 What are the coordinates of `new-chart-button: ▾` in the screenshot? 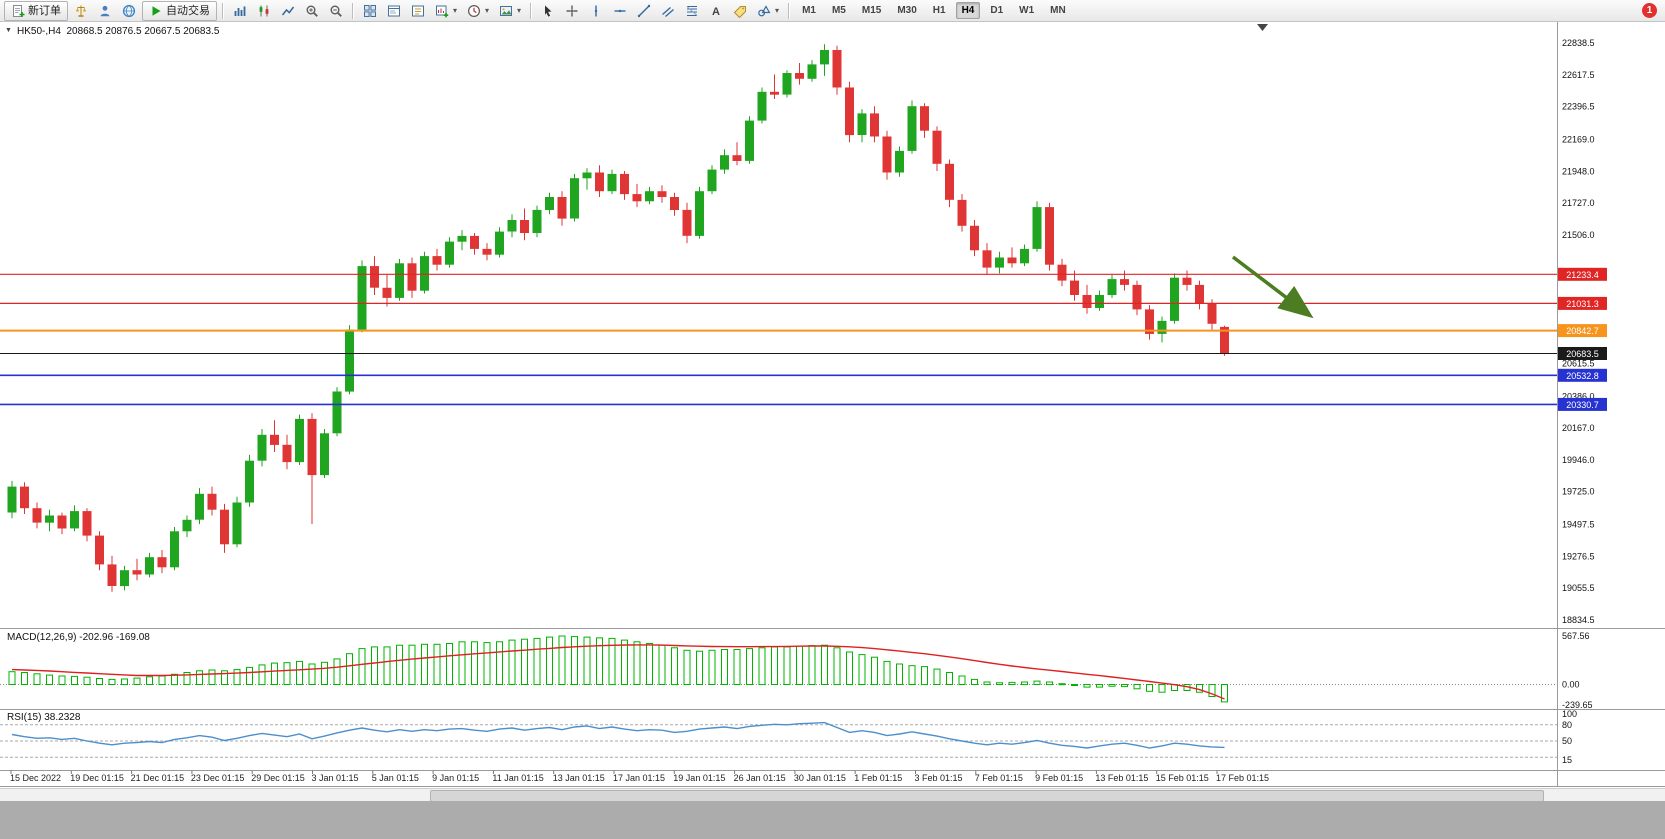 It's located at (446, 11).